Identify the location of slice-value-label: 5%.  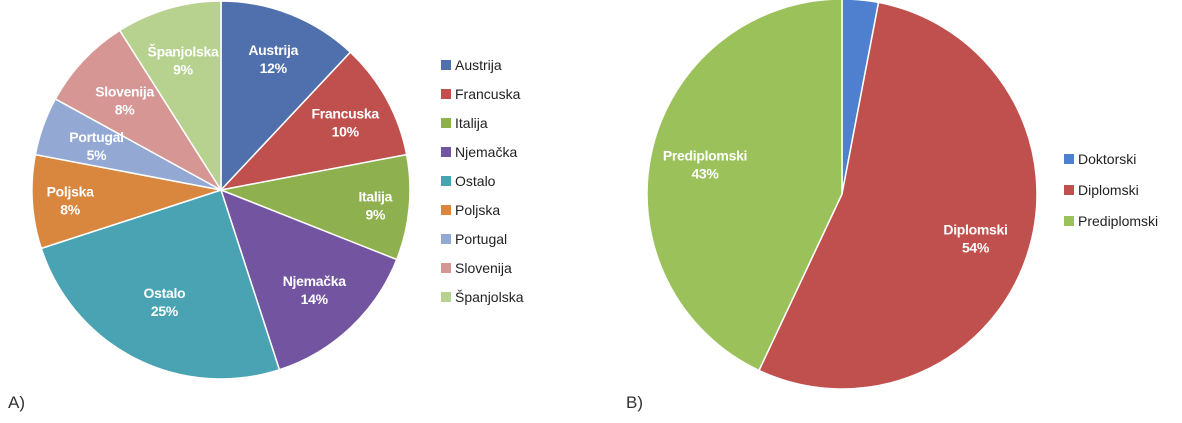
(97, 155).